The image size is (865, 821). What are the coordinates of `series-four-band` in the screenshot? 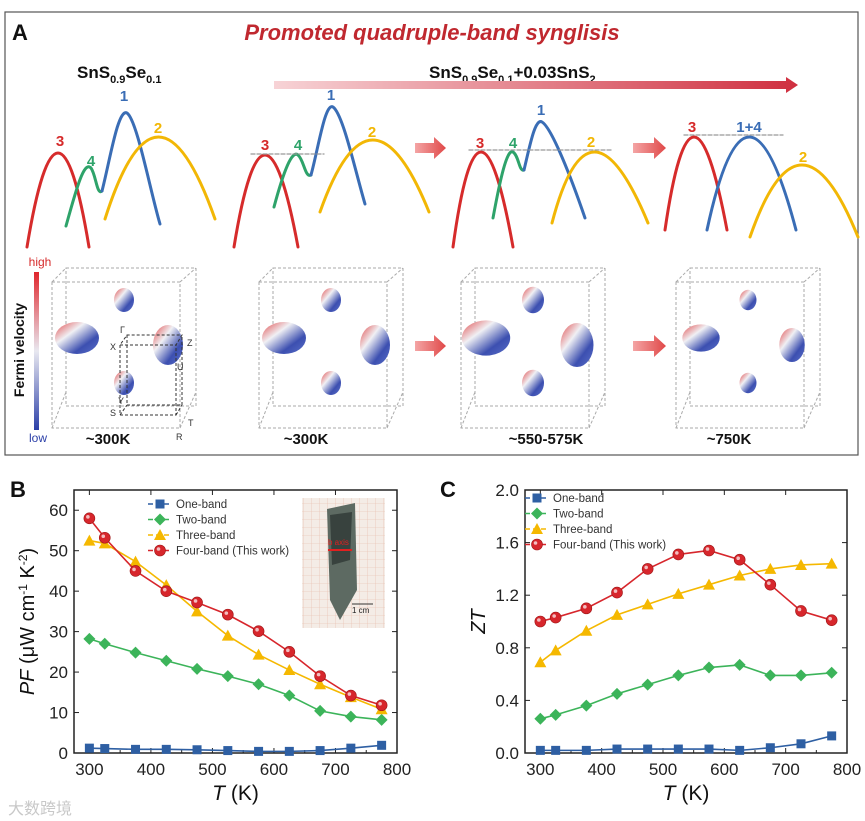 It's located at (686, 586).